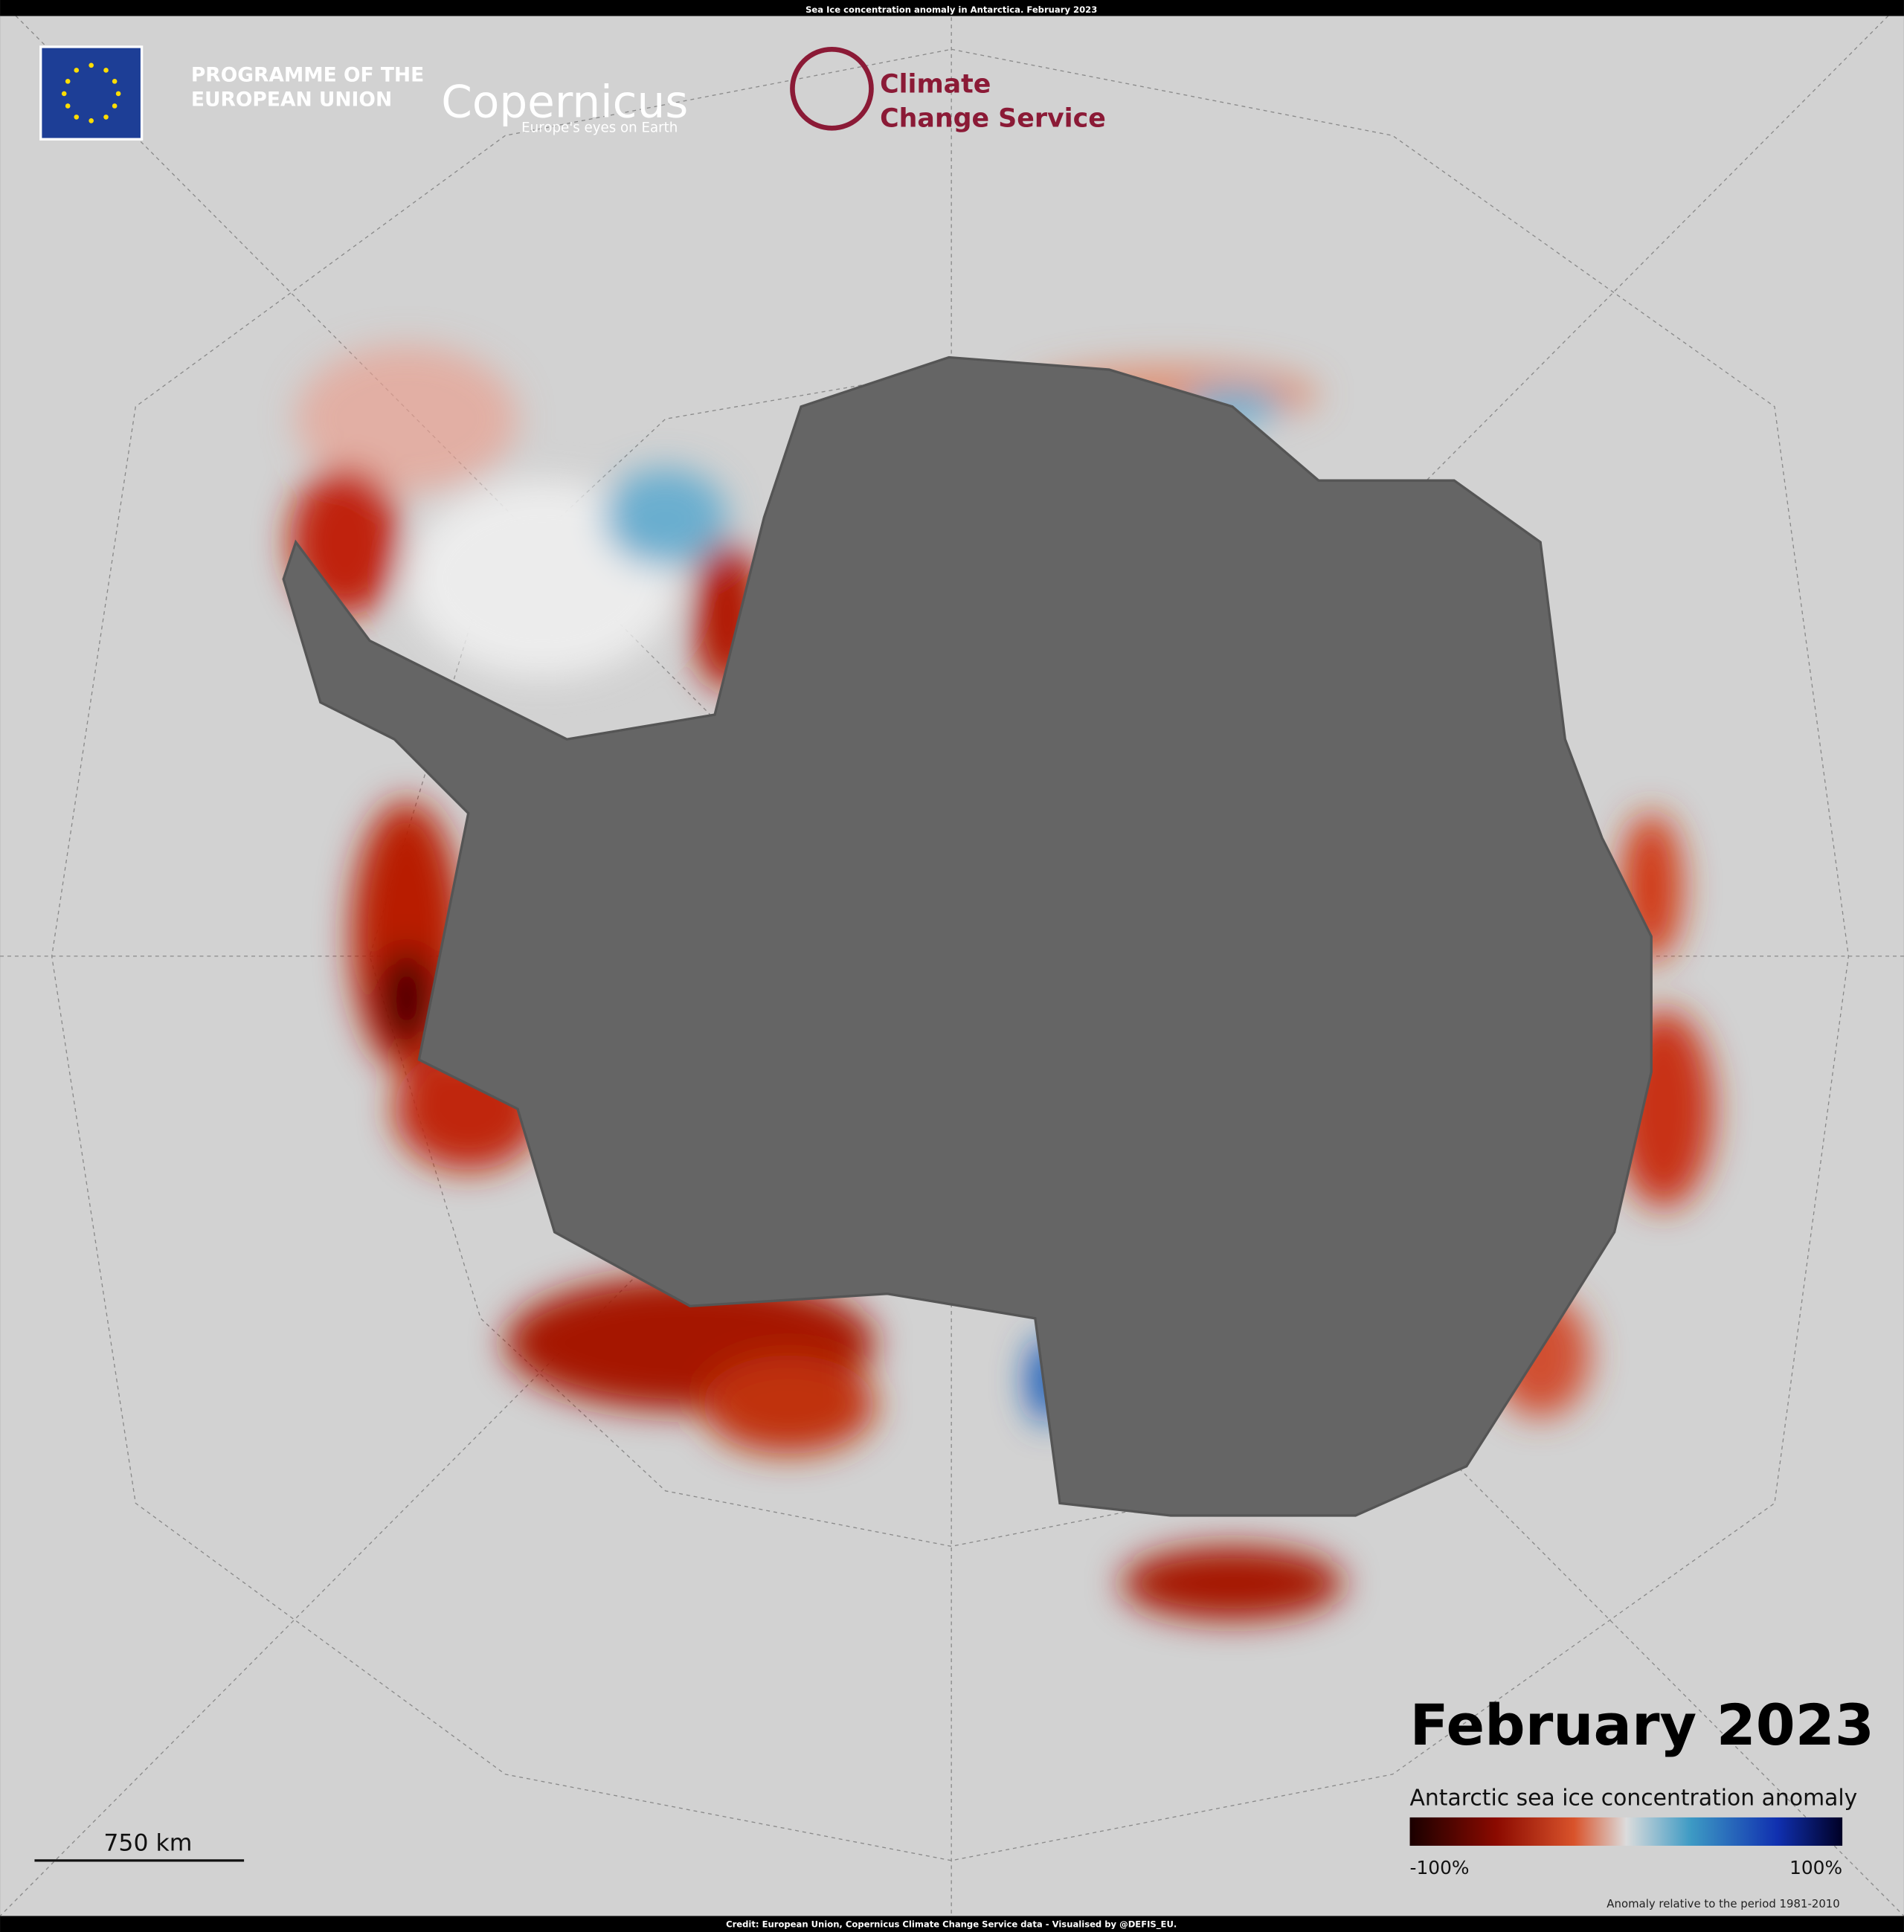 This screenshot has height=1932, width=1904. What do you see at coordinates (1642, 1725) in the screenshot?
I see `map-date: February 2023` at bounding box center [1642, 1725].